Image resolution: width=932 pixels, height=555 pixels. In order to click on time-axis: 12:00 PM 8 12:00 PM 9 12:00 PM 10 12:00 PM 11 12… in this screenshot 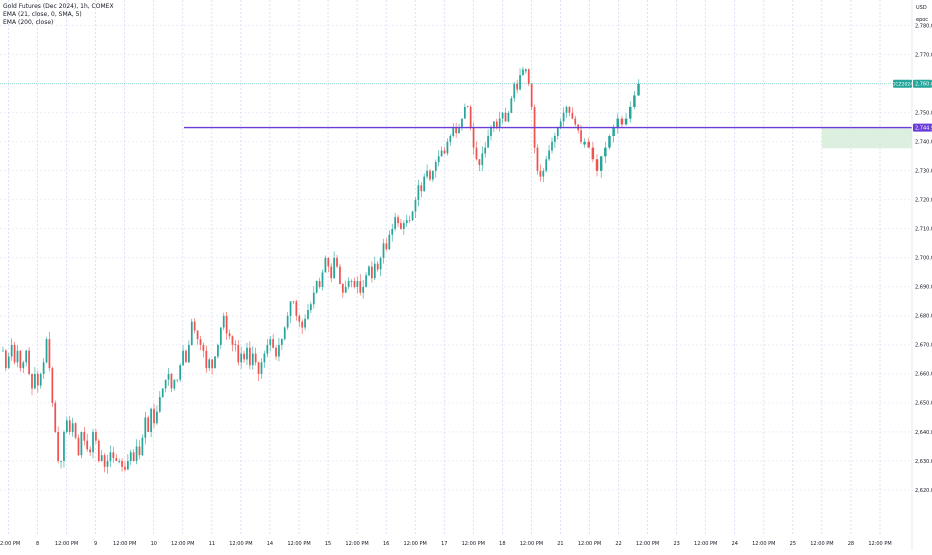, I will do `click(446, 544)`.